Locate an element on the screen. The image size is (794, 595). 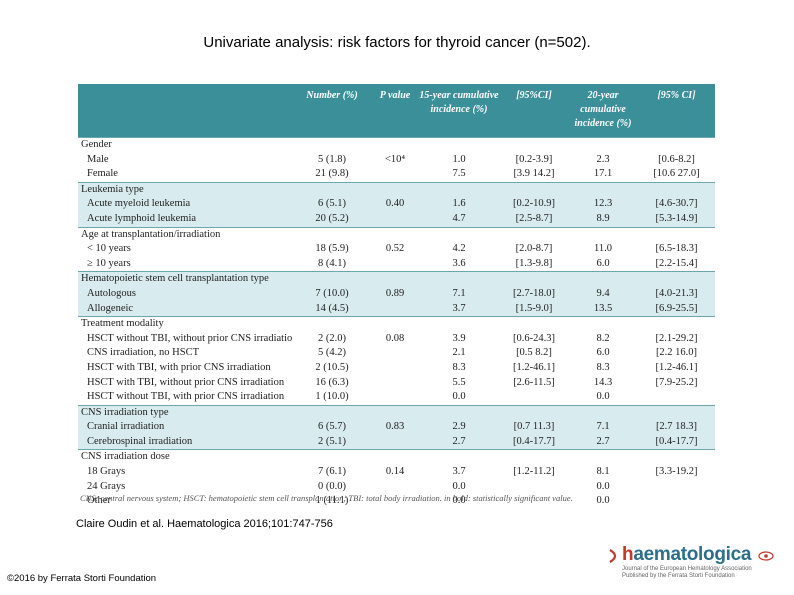
row-label: 24 Grays is located at coordinates (106, 486).